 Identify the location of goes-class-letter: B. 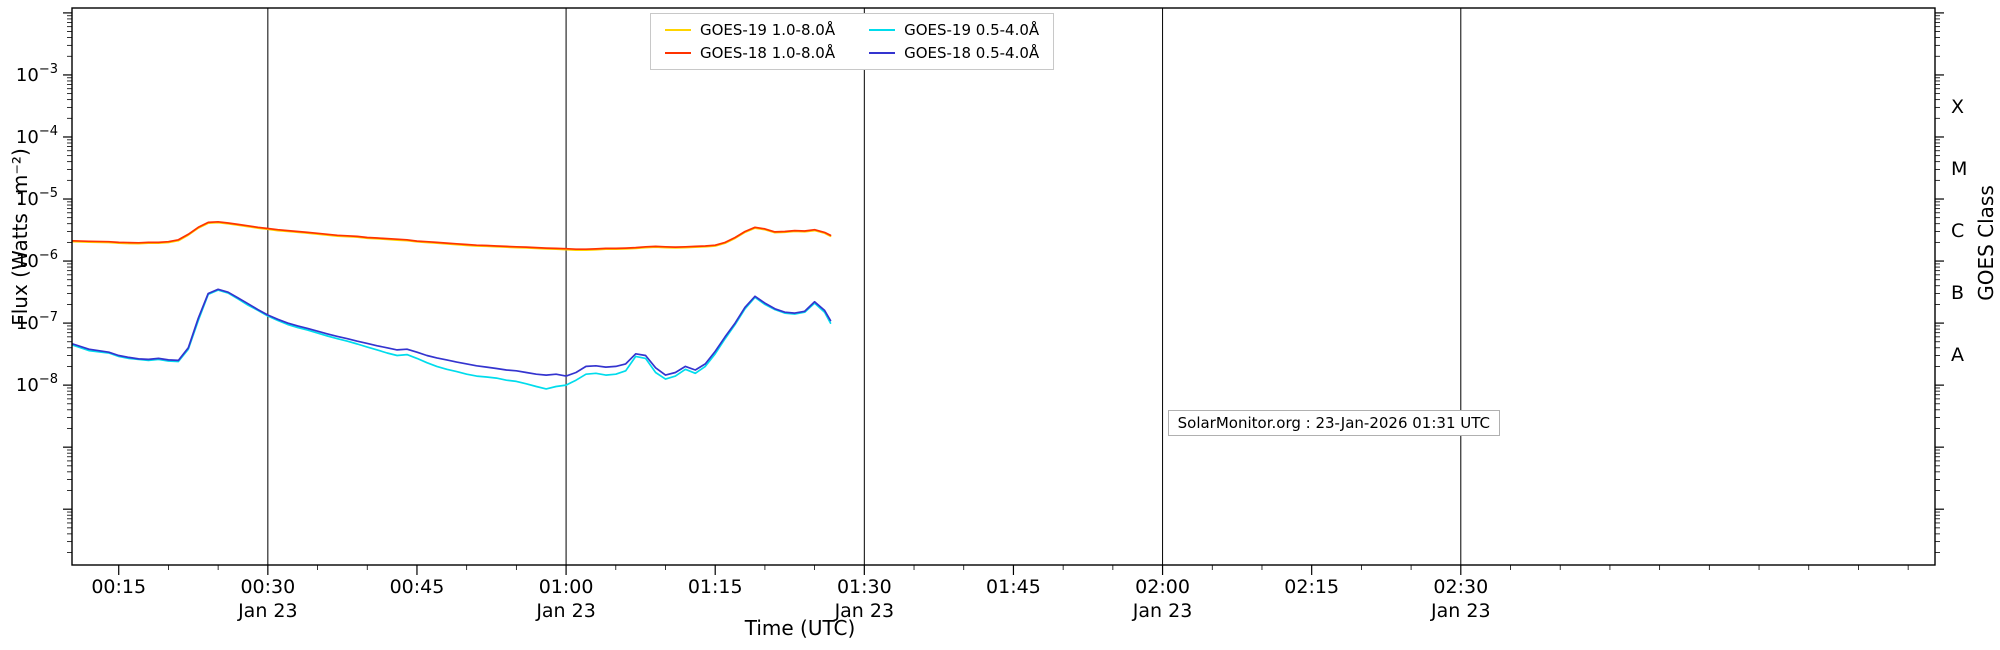
(1957, 293).